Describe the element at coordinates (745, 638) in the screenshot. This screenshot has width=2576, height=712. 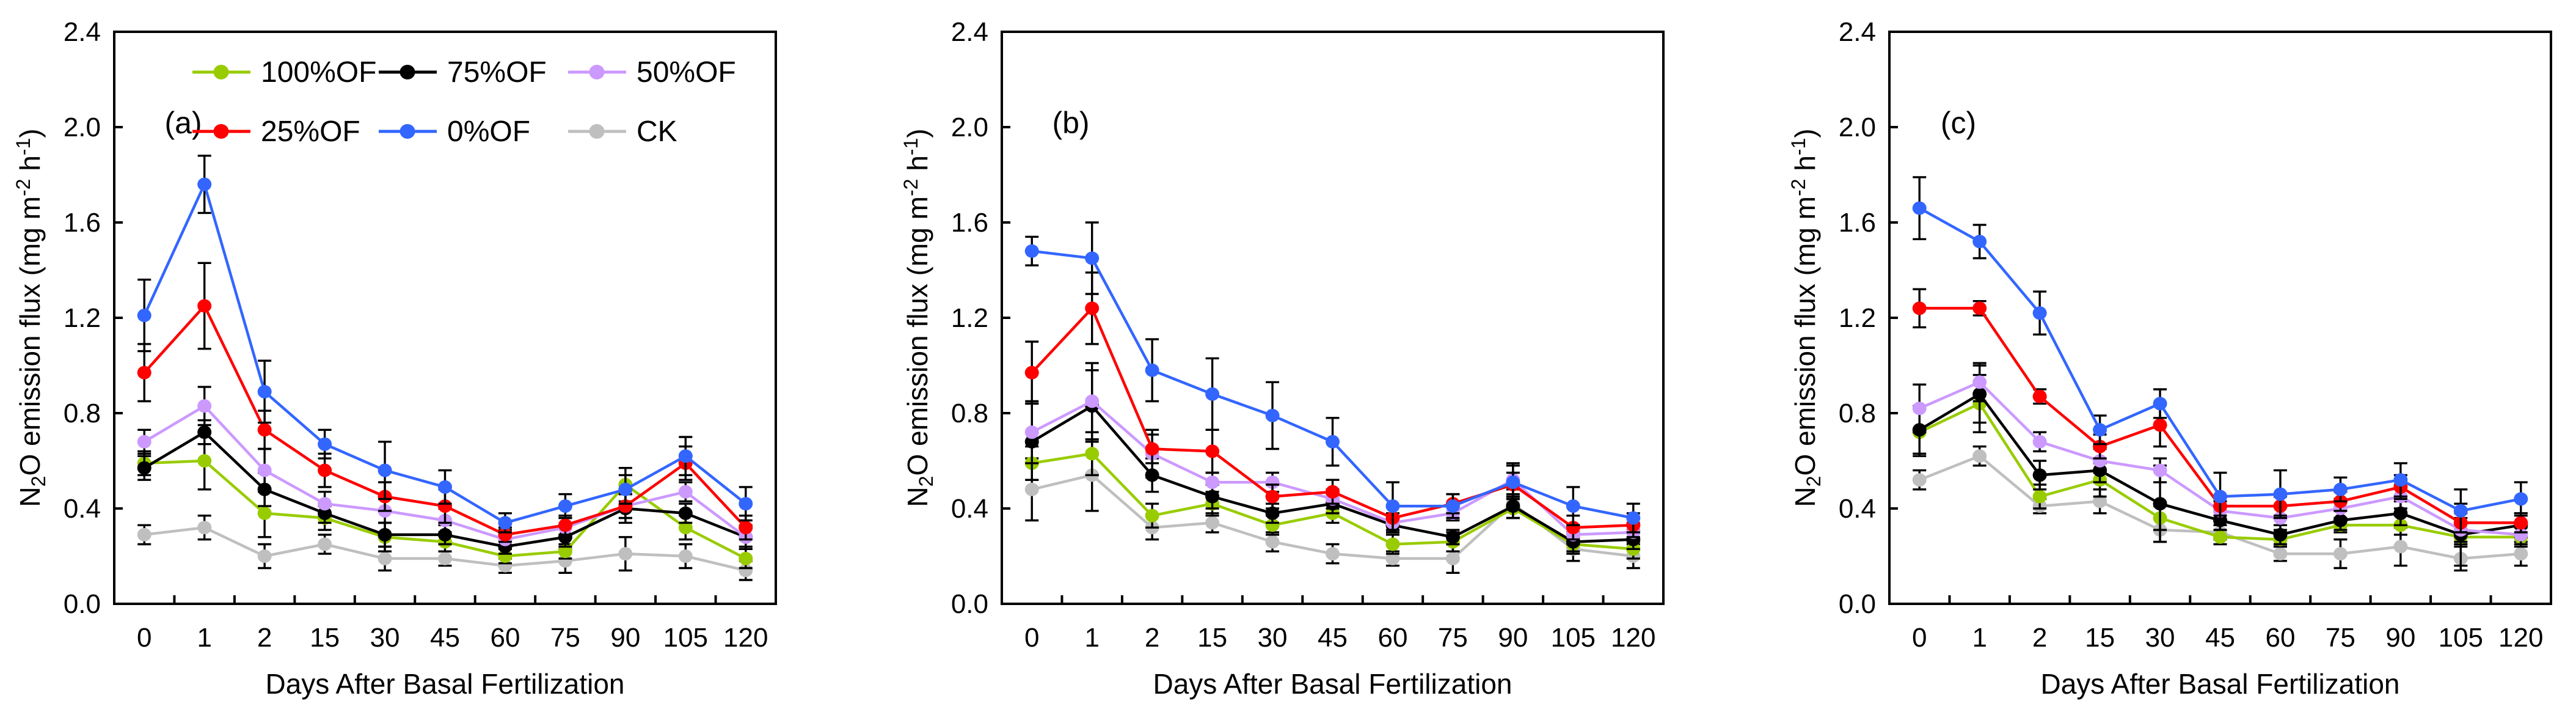
I see `x-axis-tick-label: 120` at that location.